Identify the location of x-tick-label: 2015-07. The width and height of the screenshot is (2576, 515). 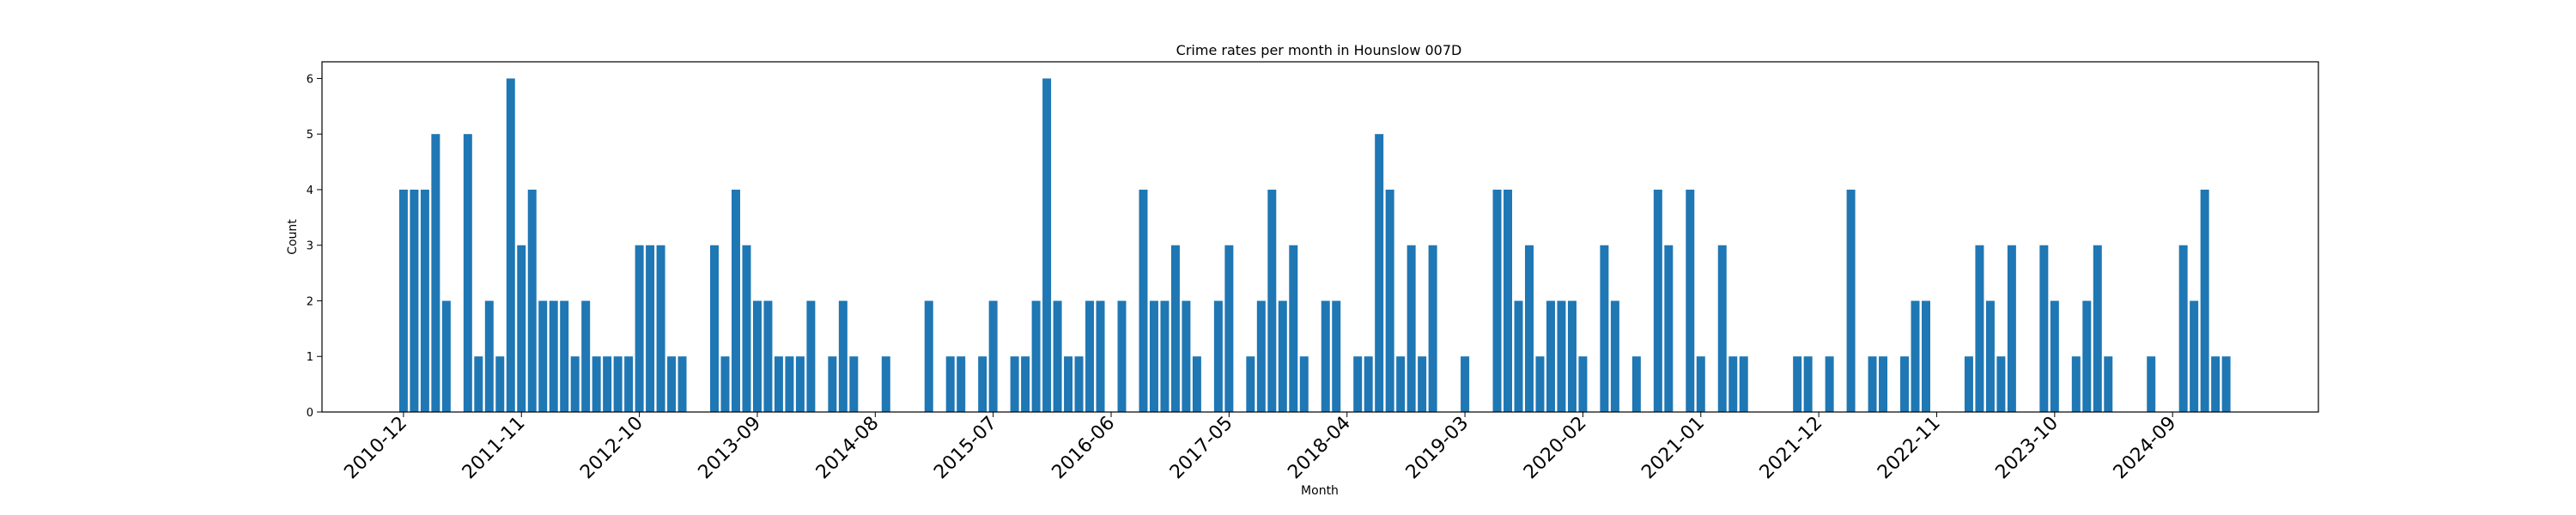
(965, 448).